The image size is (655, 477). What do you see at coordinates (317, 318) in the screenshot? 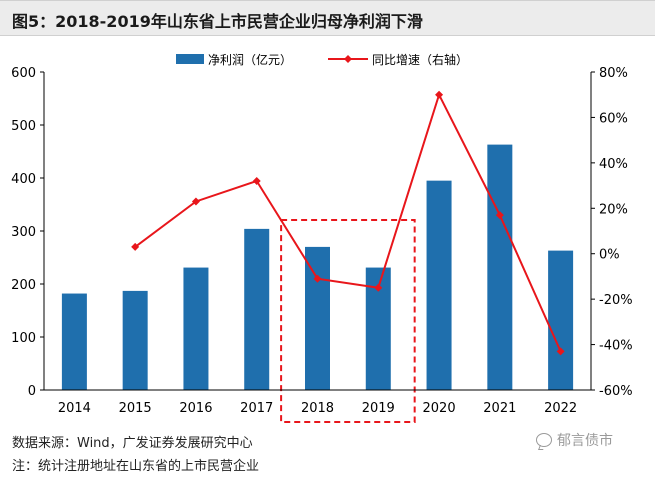
I see `bar-2018` at bounding box center [317, 318].